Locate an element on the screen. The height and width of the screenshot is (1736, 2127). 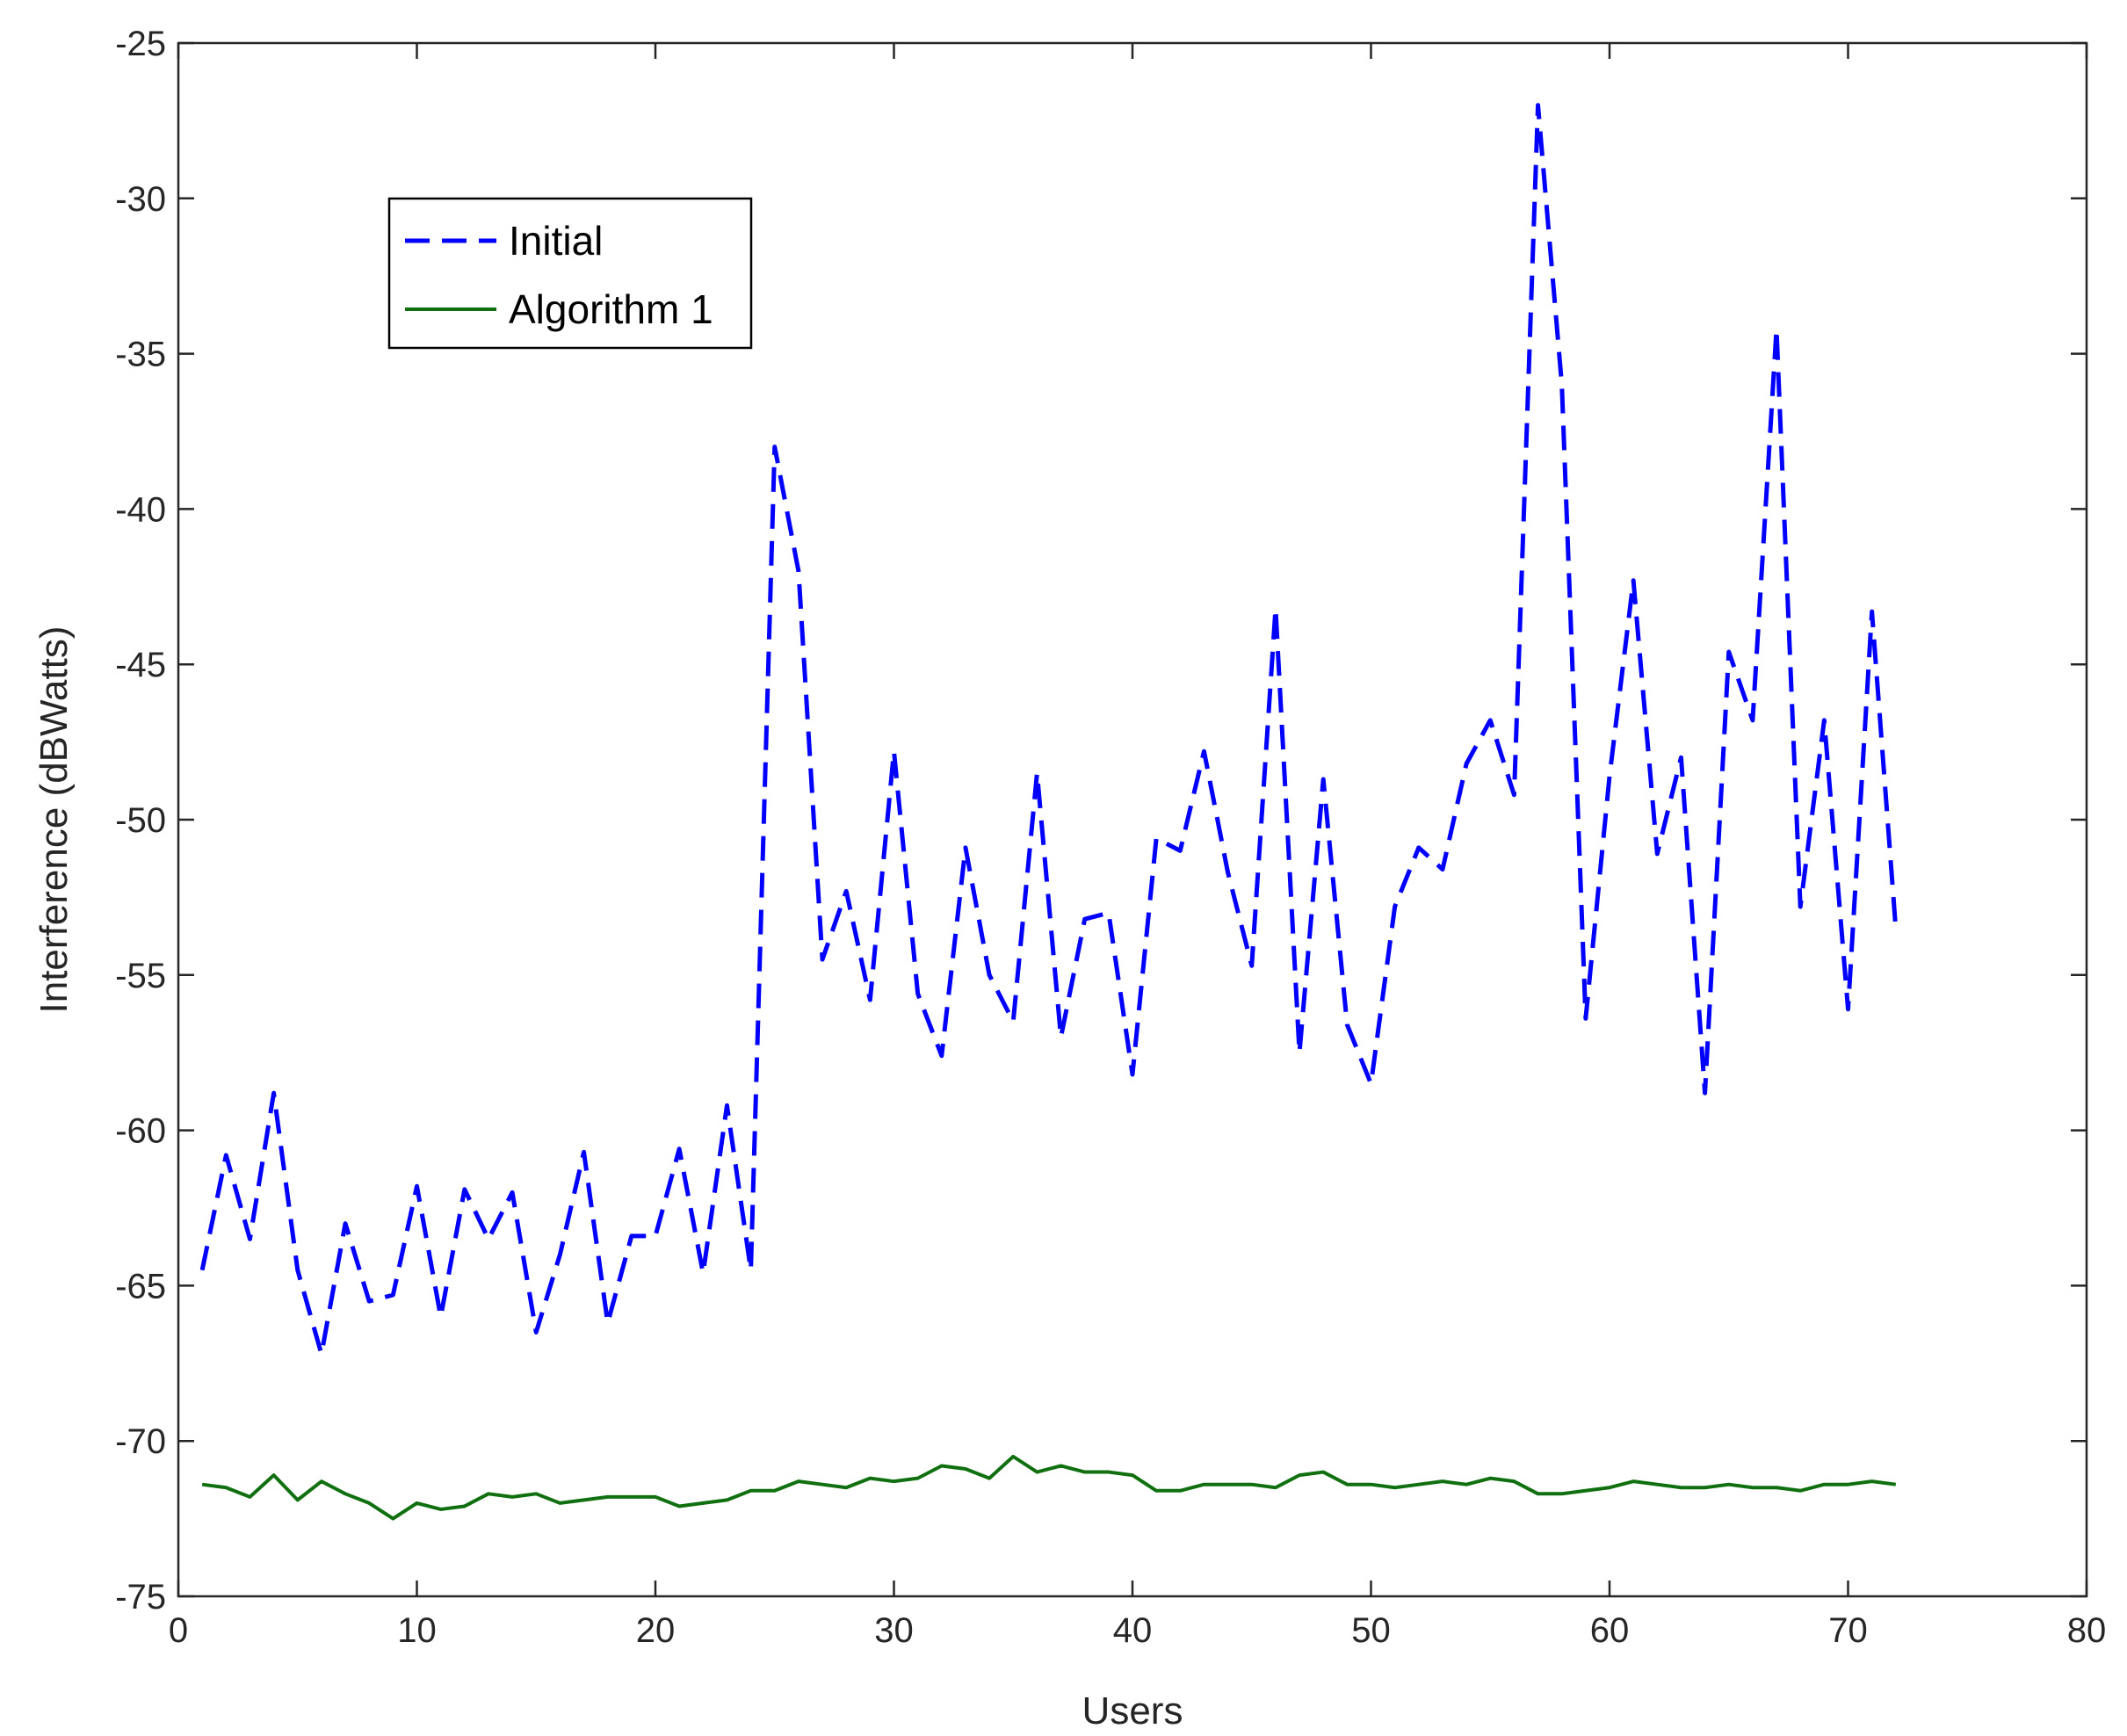
y-tick-label: -70 is located at coordinates (140, 1441).